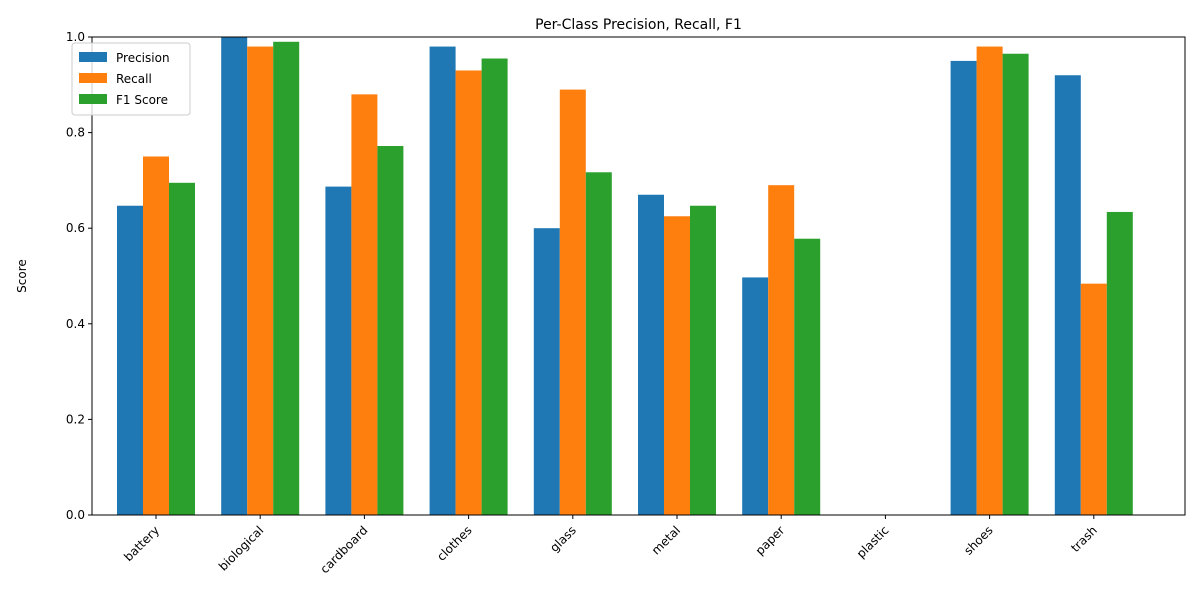  What do you see at coordinates (364, 305) in the screenshot?
I see `bar-cardboard-recall` at bounding box center [364, 305].